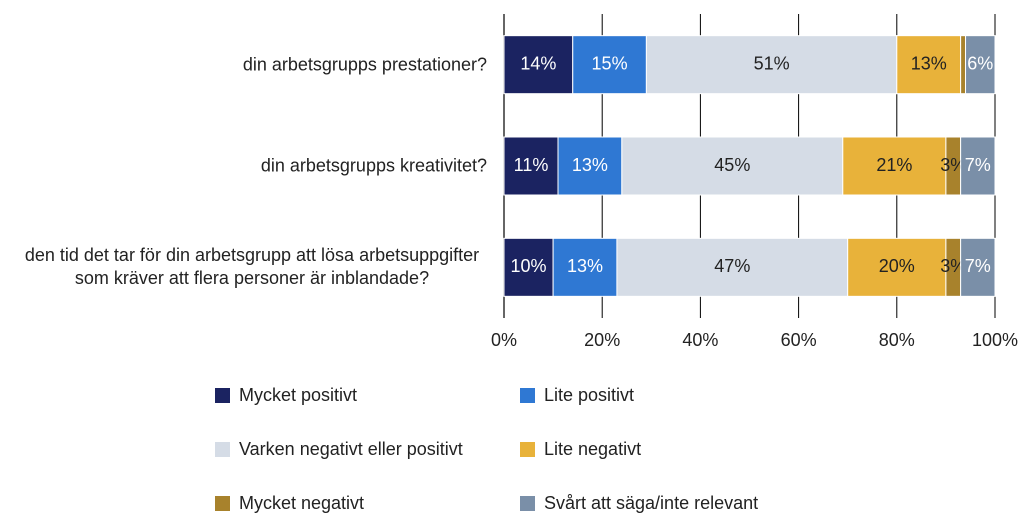 The image size is (1024, 513). I want to click on value-label: 20%, so click(897, 266).